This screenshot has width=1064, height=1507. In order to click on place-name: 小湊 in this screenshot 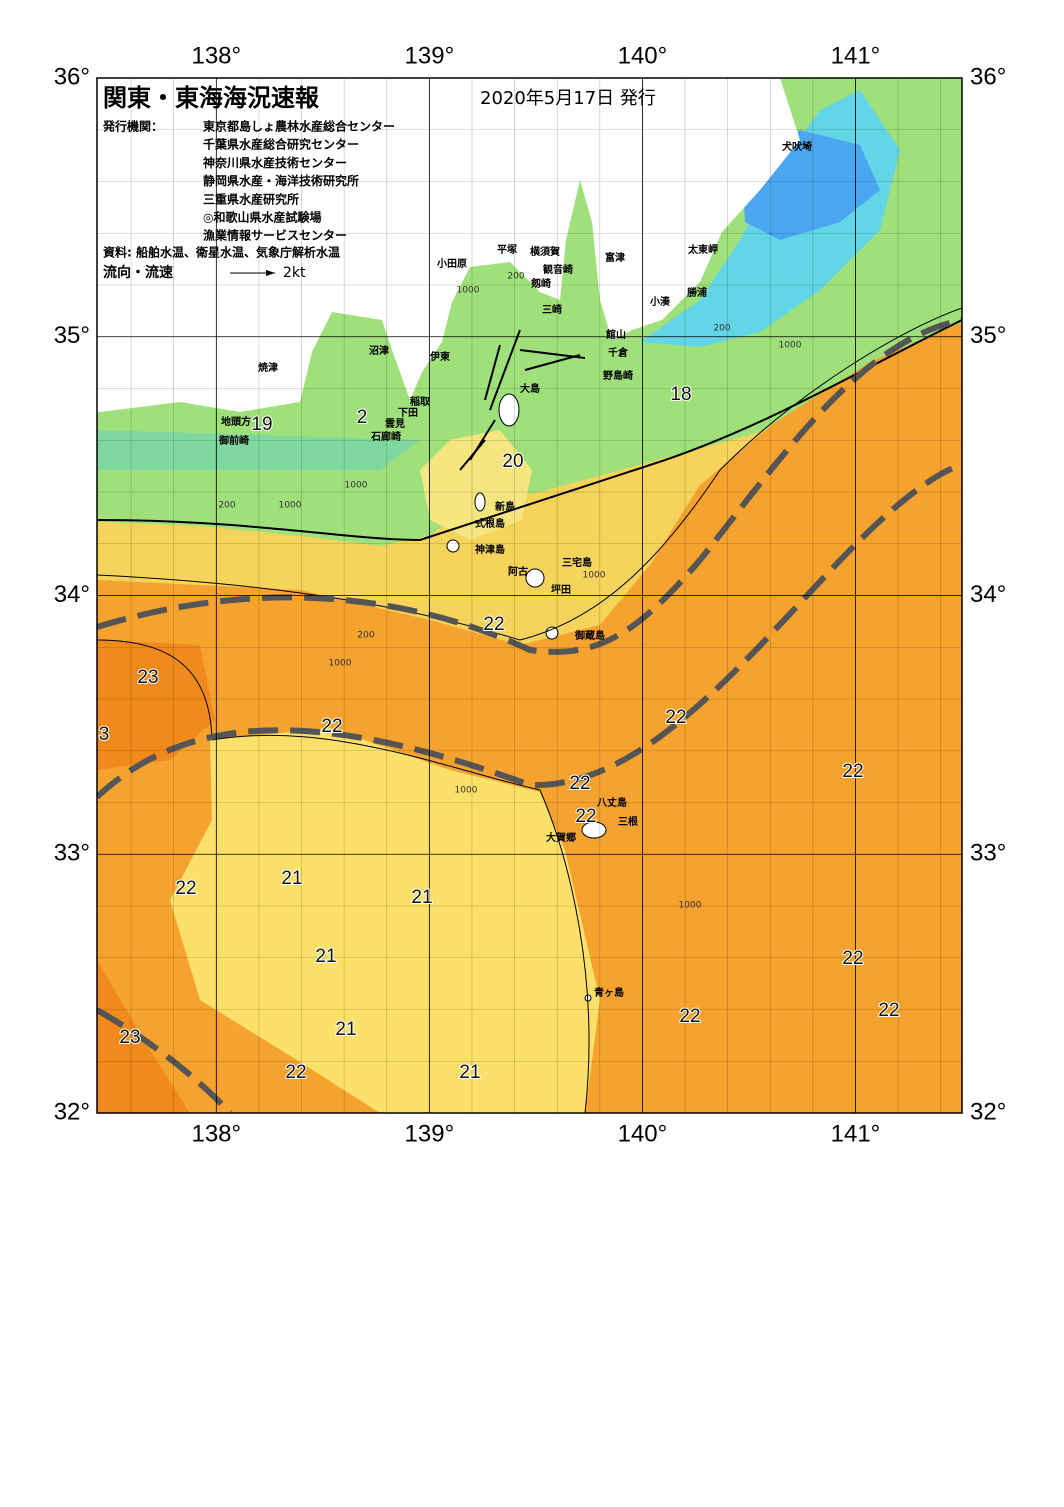, I will do `click(660, 301)`.